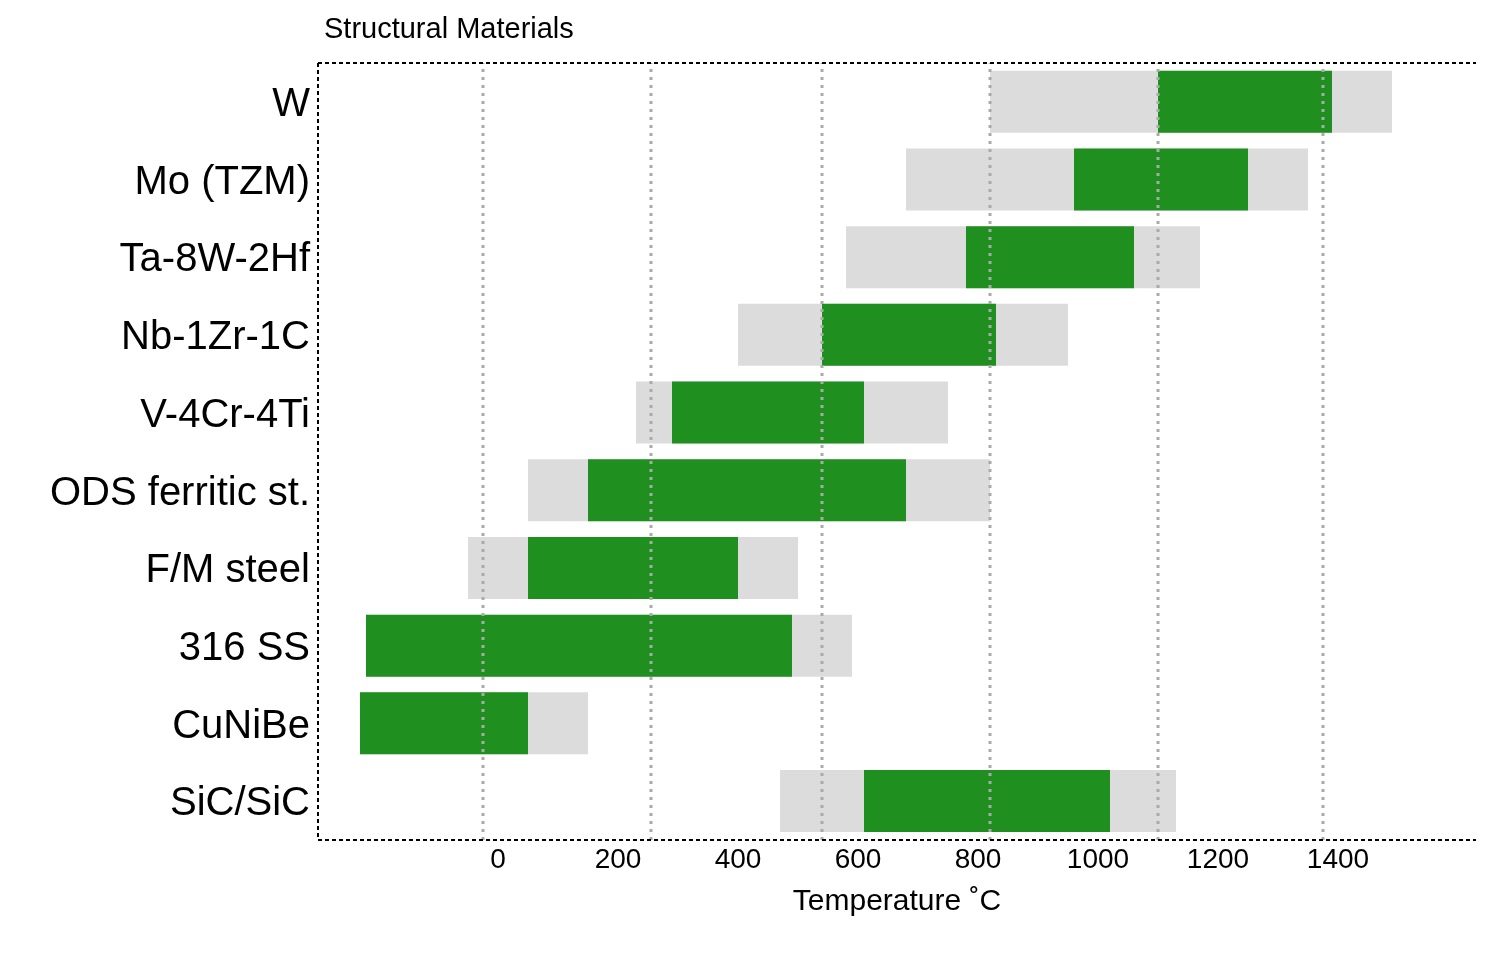  What do you see at coordinates (1338, 858) in the screenshot?
I see `x-tick-label: 1400` at bounding box center [1338, 858].